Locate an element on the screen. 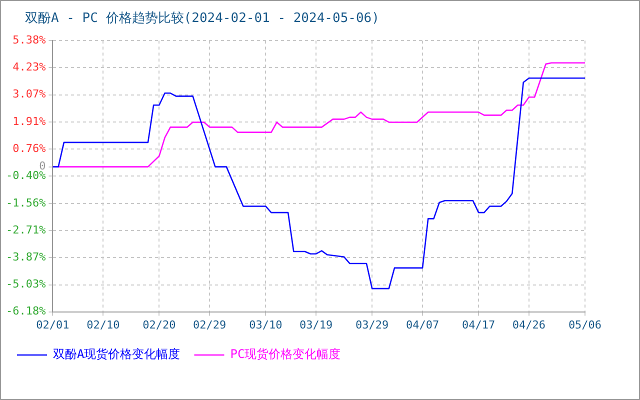 This screenshot has width=640, height=400. x-tick-label: 02/20 is located at coordinates (159, 325).